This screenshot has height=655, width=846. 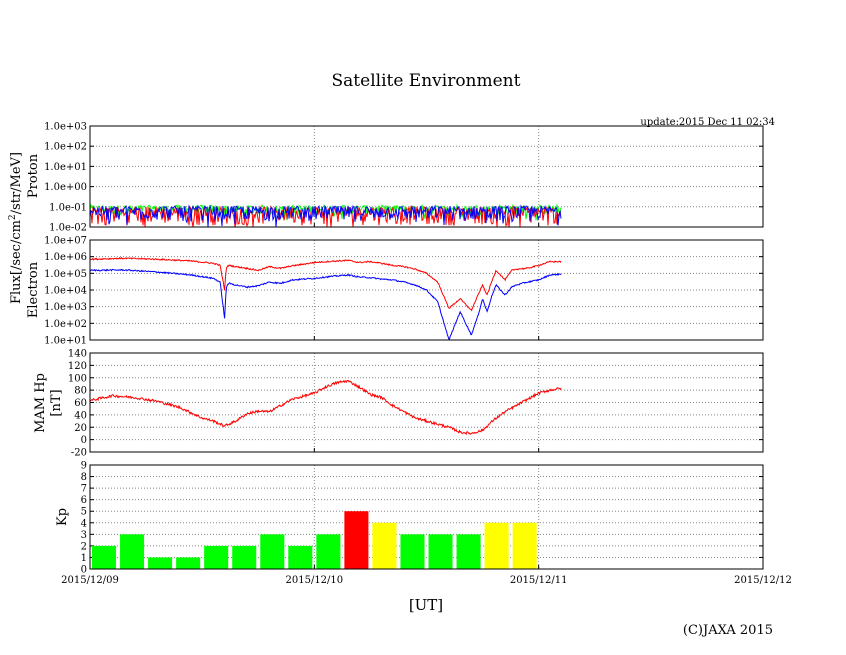 What do you see at coordinates (539, 580) in the screenshot?
I see `x-tick-label: 2015/12/11` at bounding box center [539, 580].